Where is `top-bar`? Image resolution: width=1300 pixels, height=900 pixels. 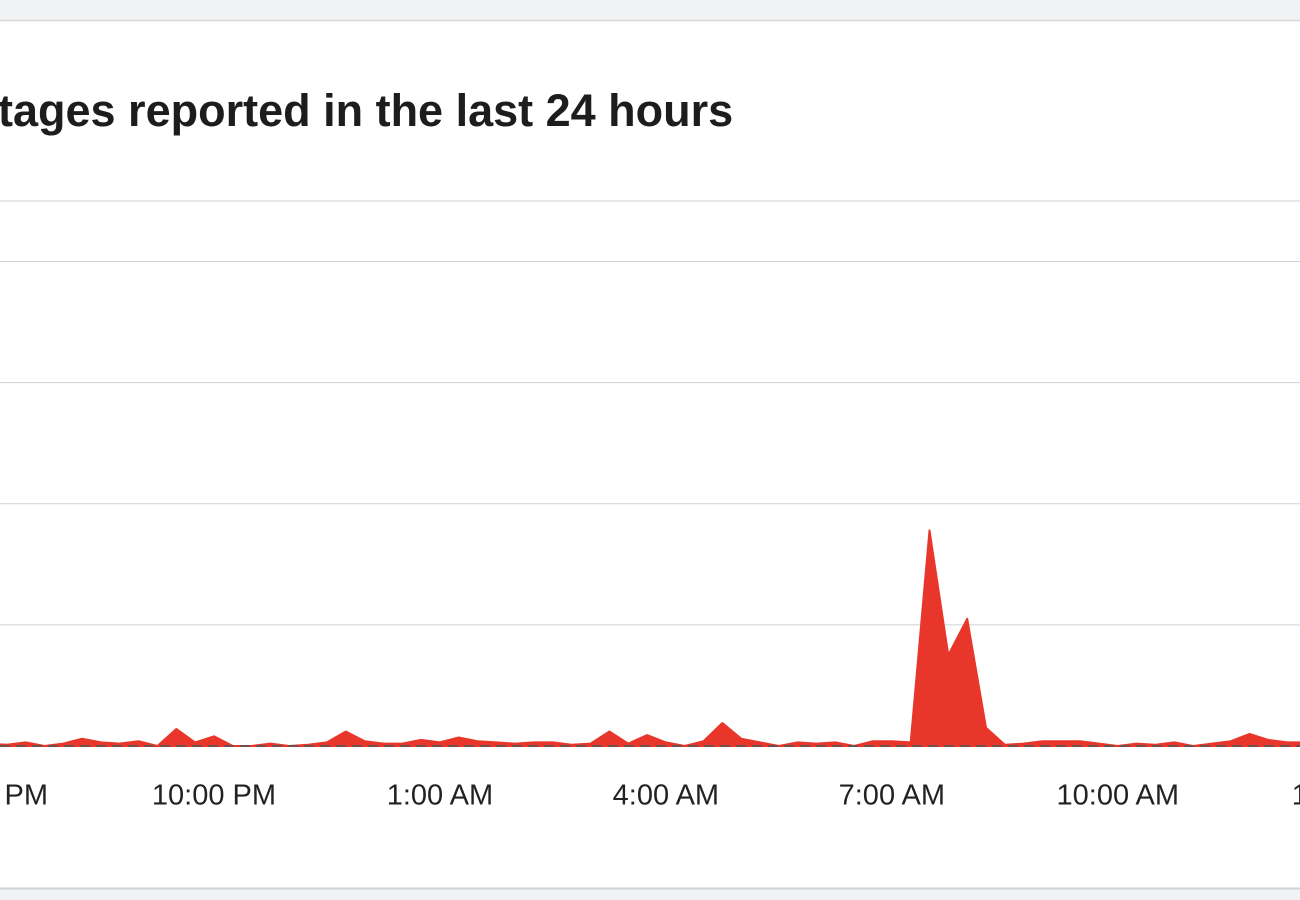
top-bar is located at coordinates (650, 10).